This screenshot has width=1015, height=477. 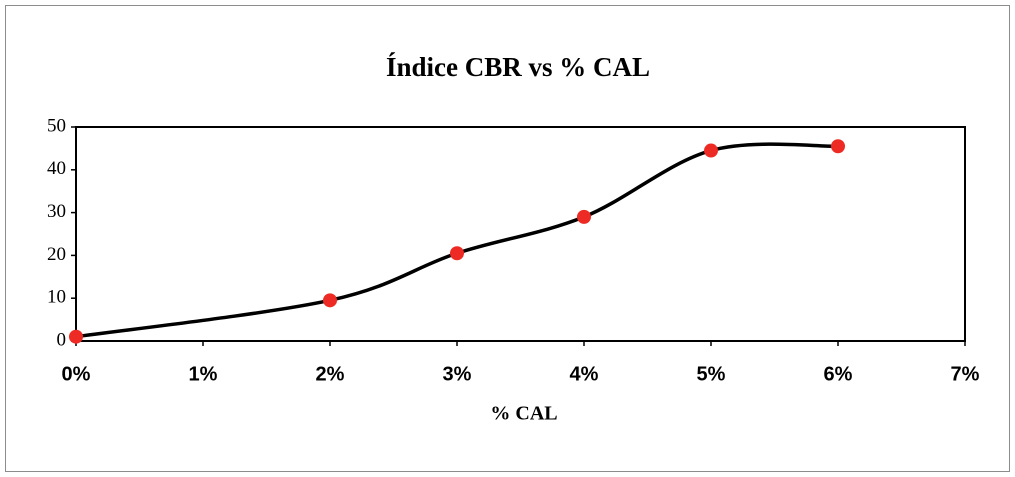 What do you see at coordinates (56, 211) in the screenshot?
I see `y-tick-label: 30` at bounding box center [56, 211].